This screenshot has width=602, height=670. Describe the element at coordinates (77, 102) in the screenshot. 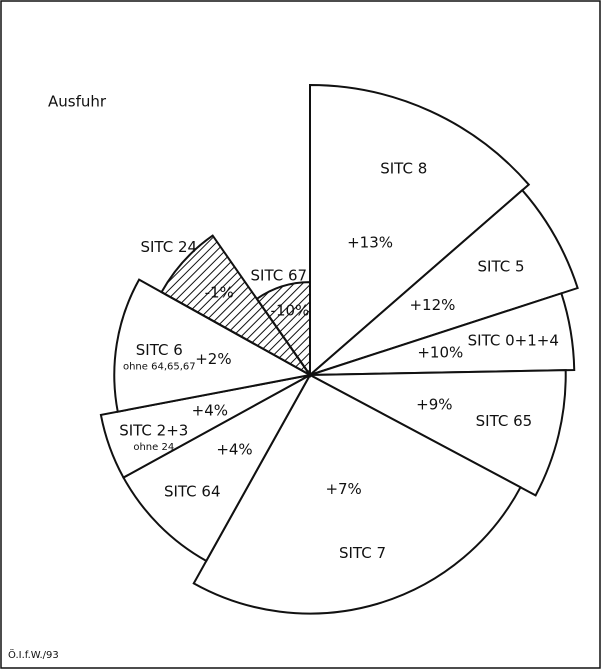

I see `chart-title: Ausfuhr` at that location.